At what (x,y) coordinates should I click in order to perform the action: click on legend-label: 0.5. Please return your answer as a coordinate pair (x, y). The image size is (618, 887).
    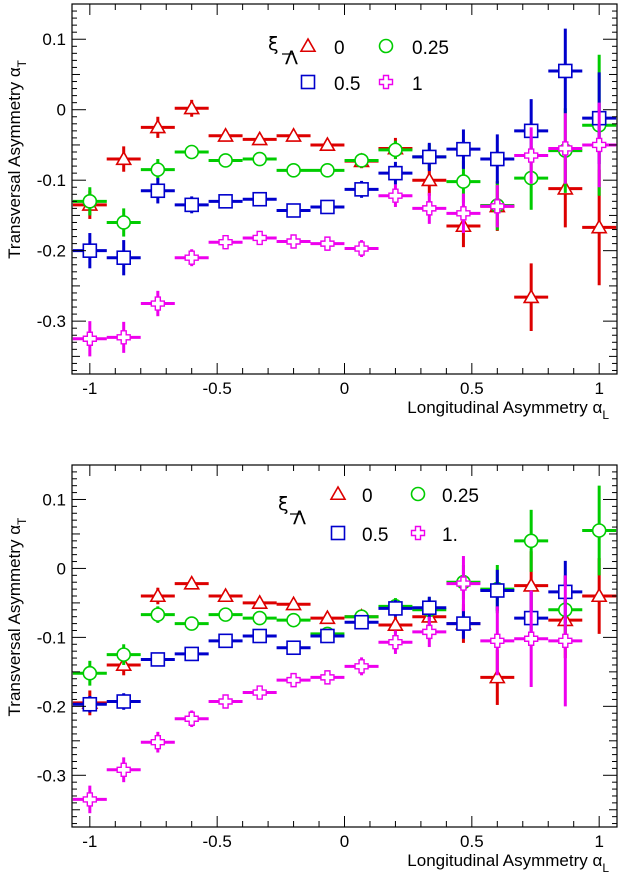
    Looking at the image, I should click on (347, 84).